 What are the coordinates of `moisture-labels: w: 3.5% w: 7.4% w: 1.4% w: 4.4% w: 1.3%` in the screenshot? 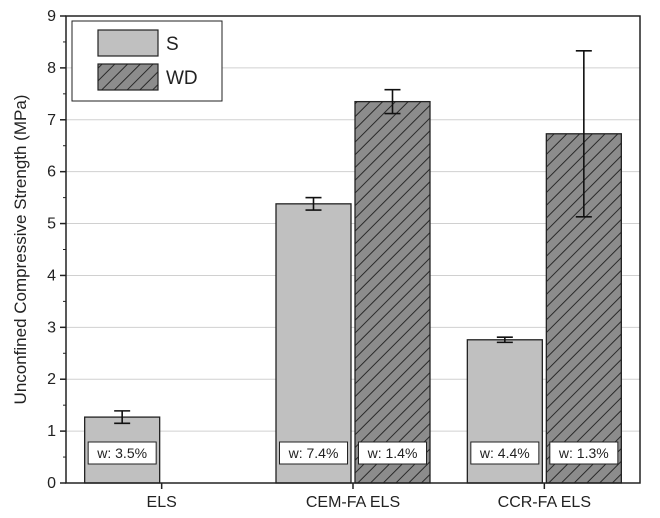 It's located at (353, 453).